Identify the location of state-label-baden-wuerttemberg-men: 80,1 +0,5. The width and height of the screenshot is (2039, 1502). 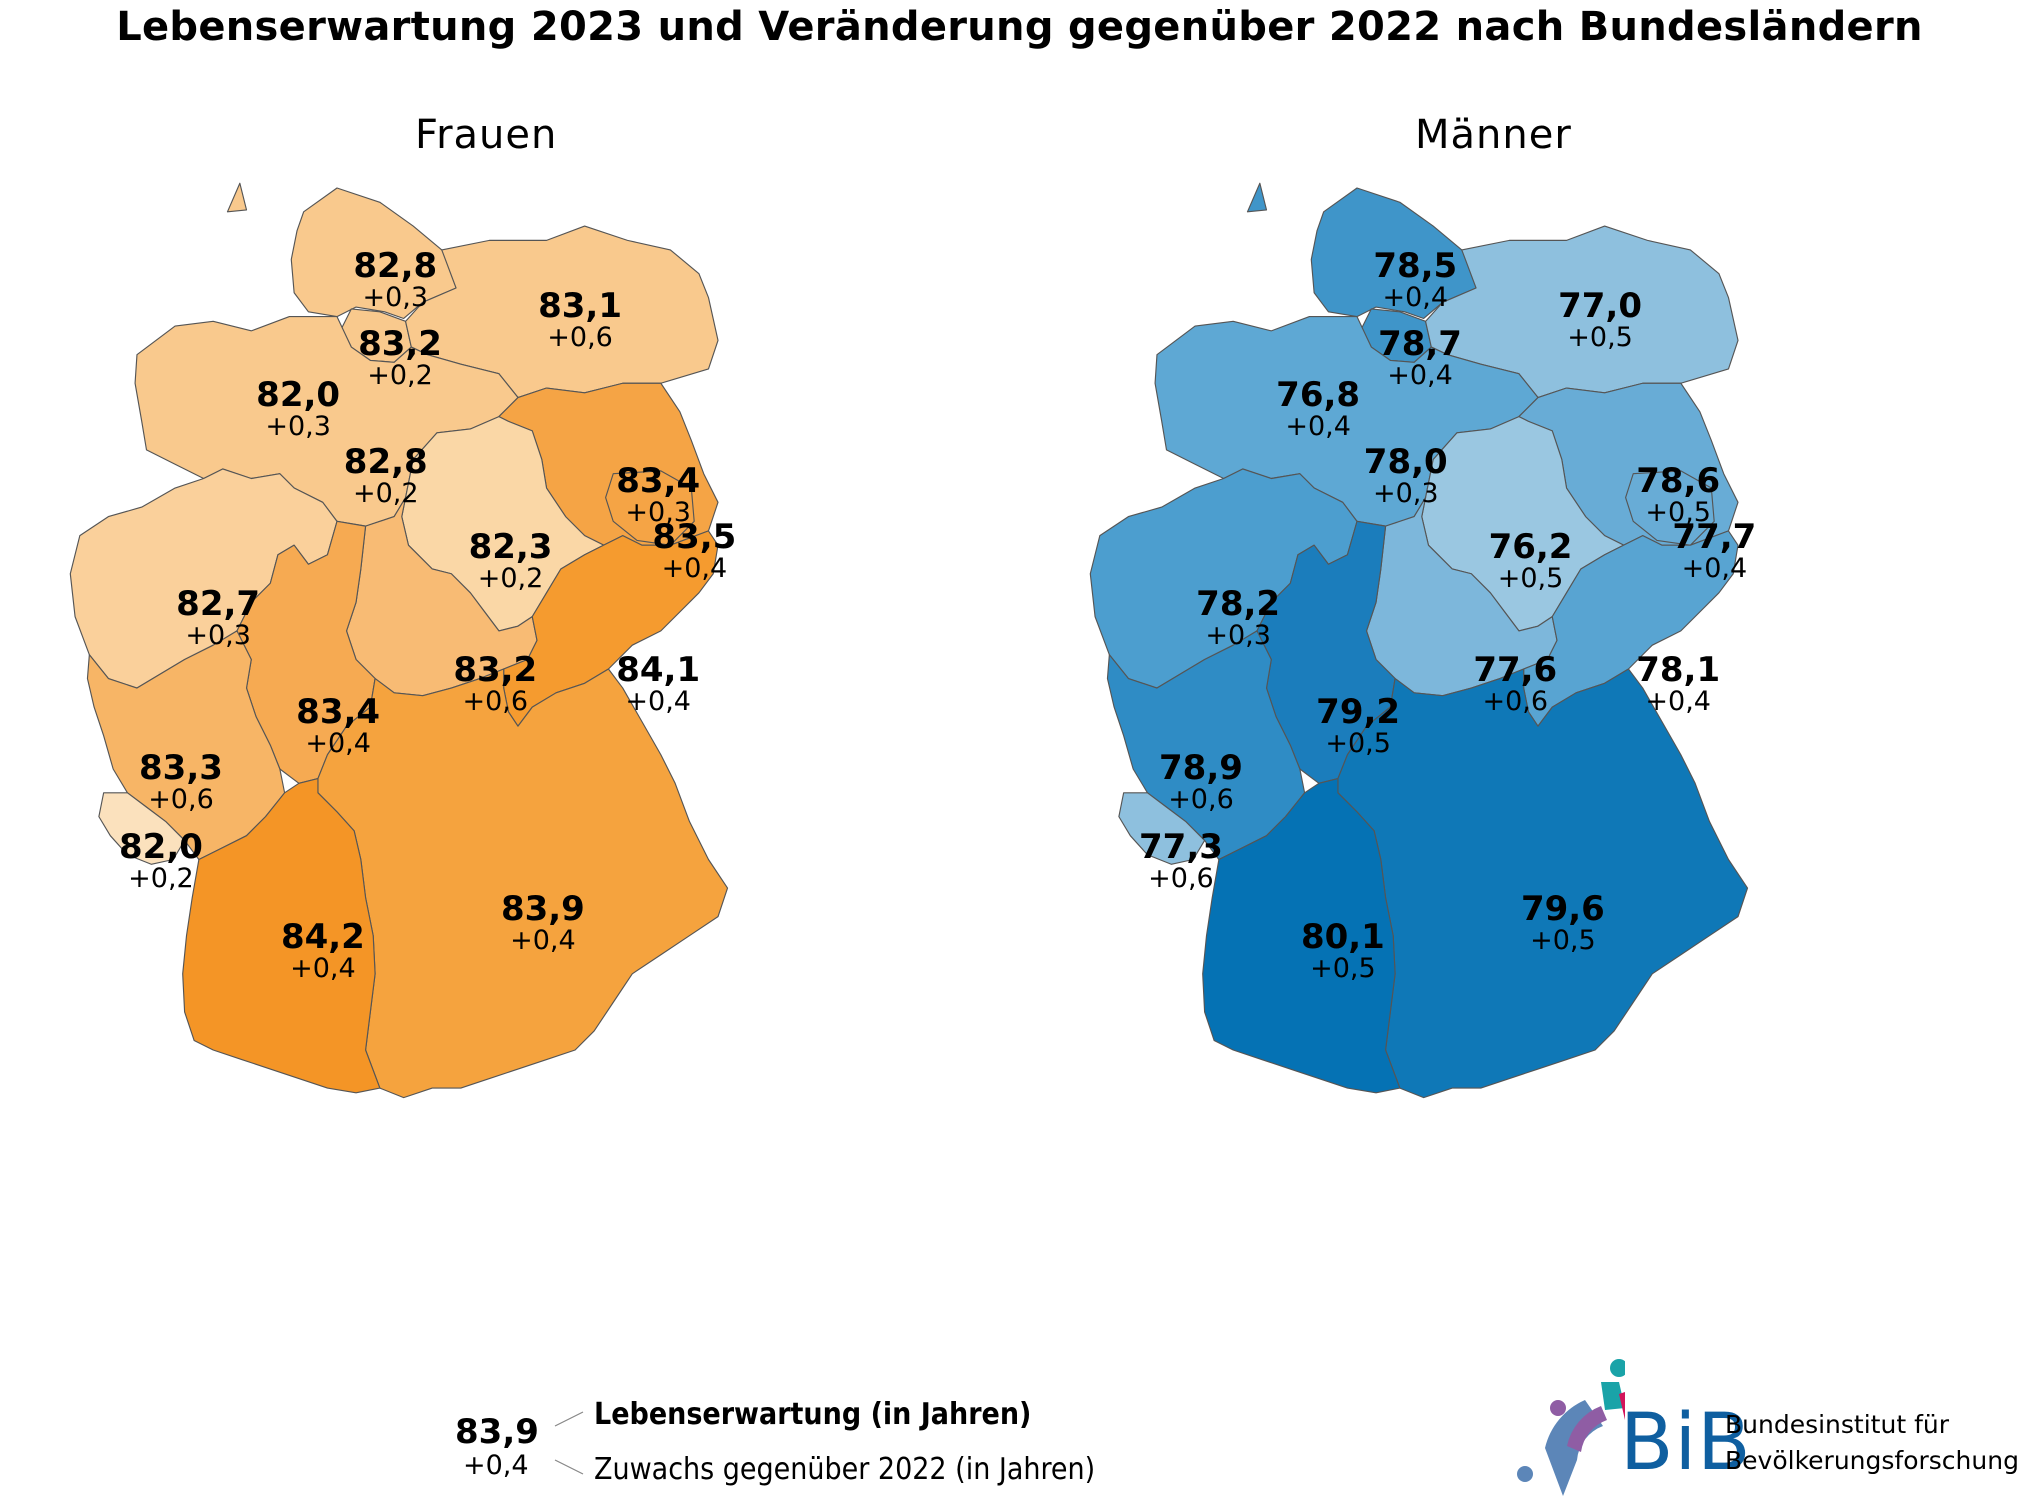
(1343, 951).